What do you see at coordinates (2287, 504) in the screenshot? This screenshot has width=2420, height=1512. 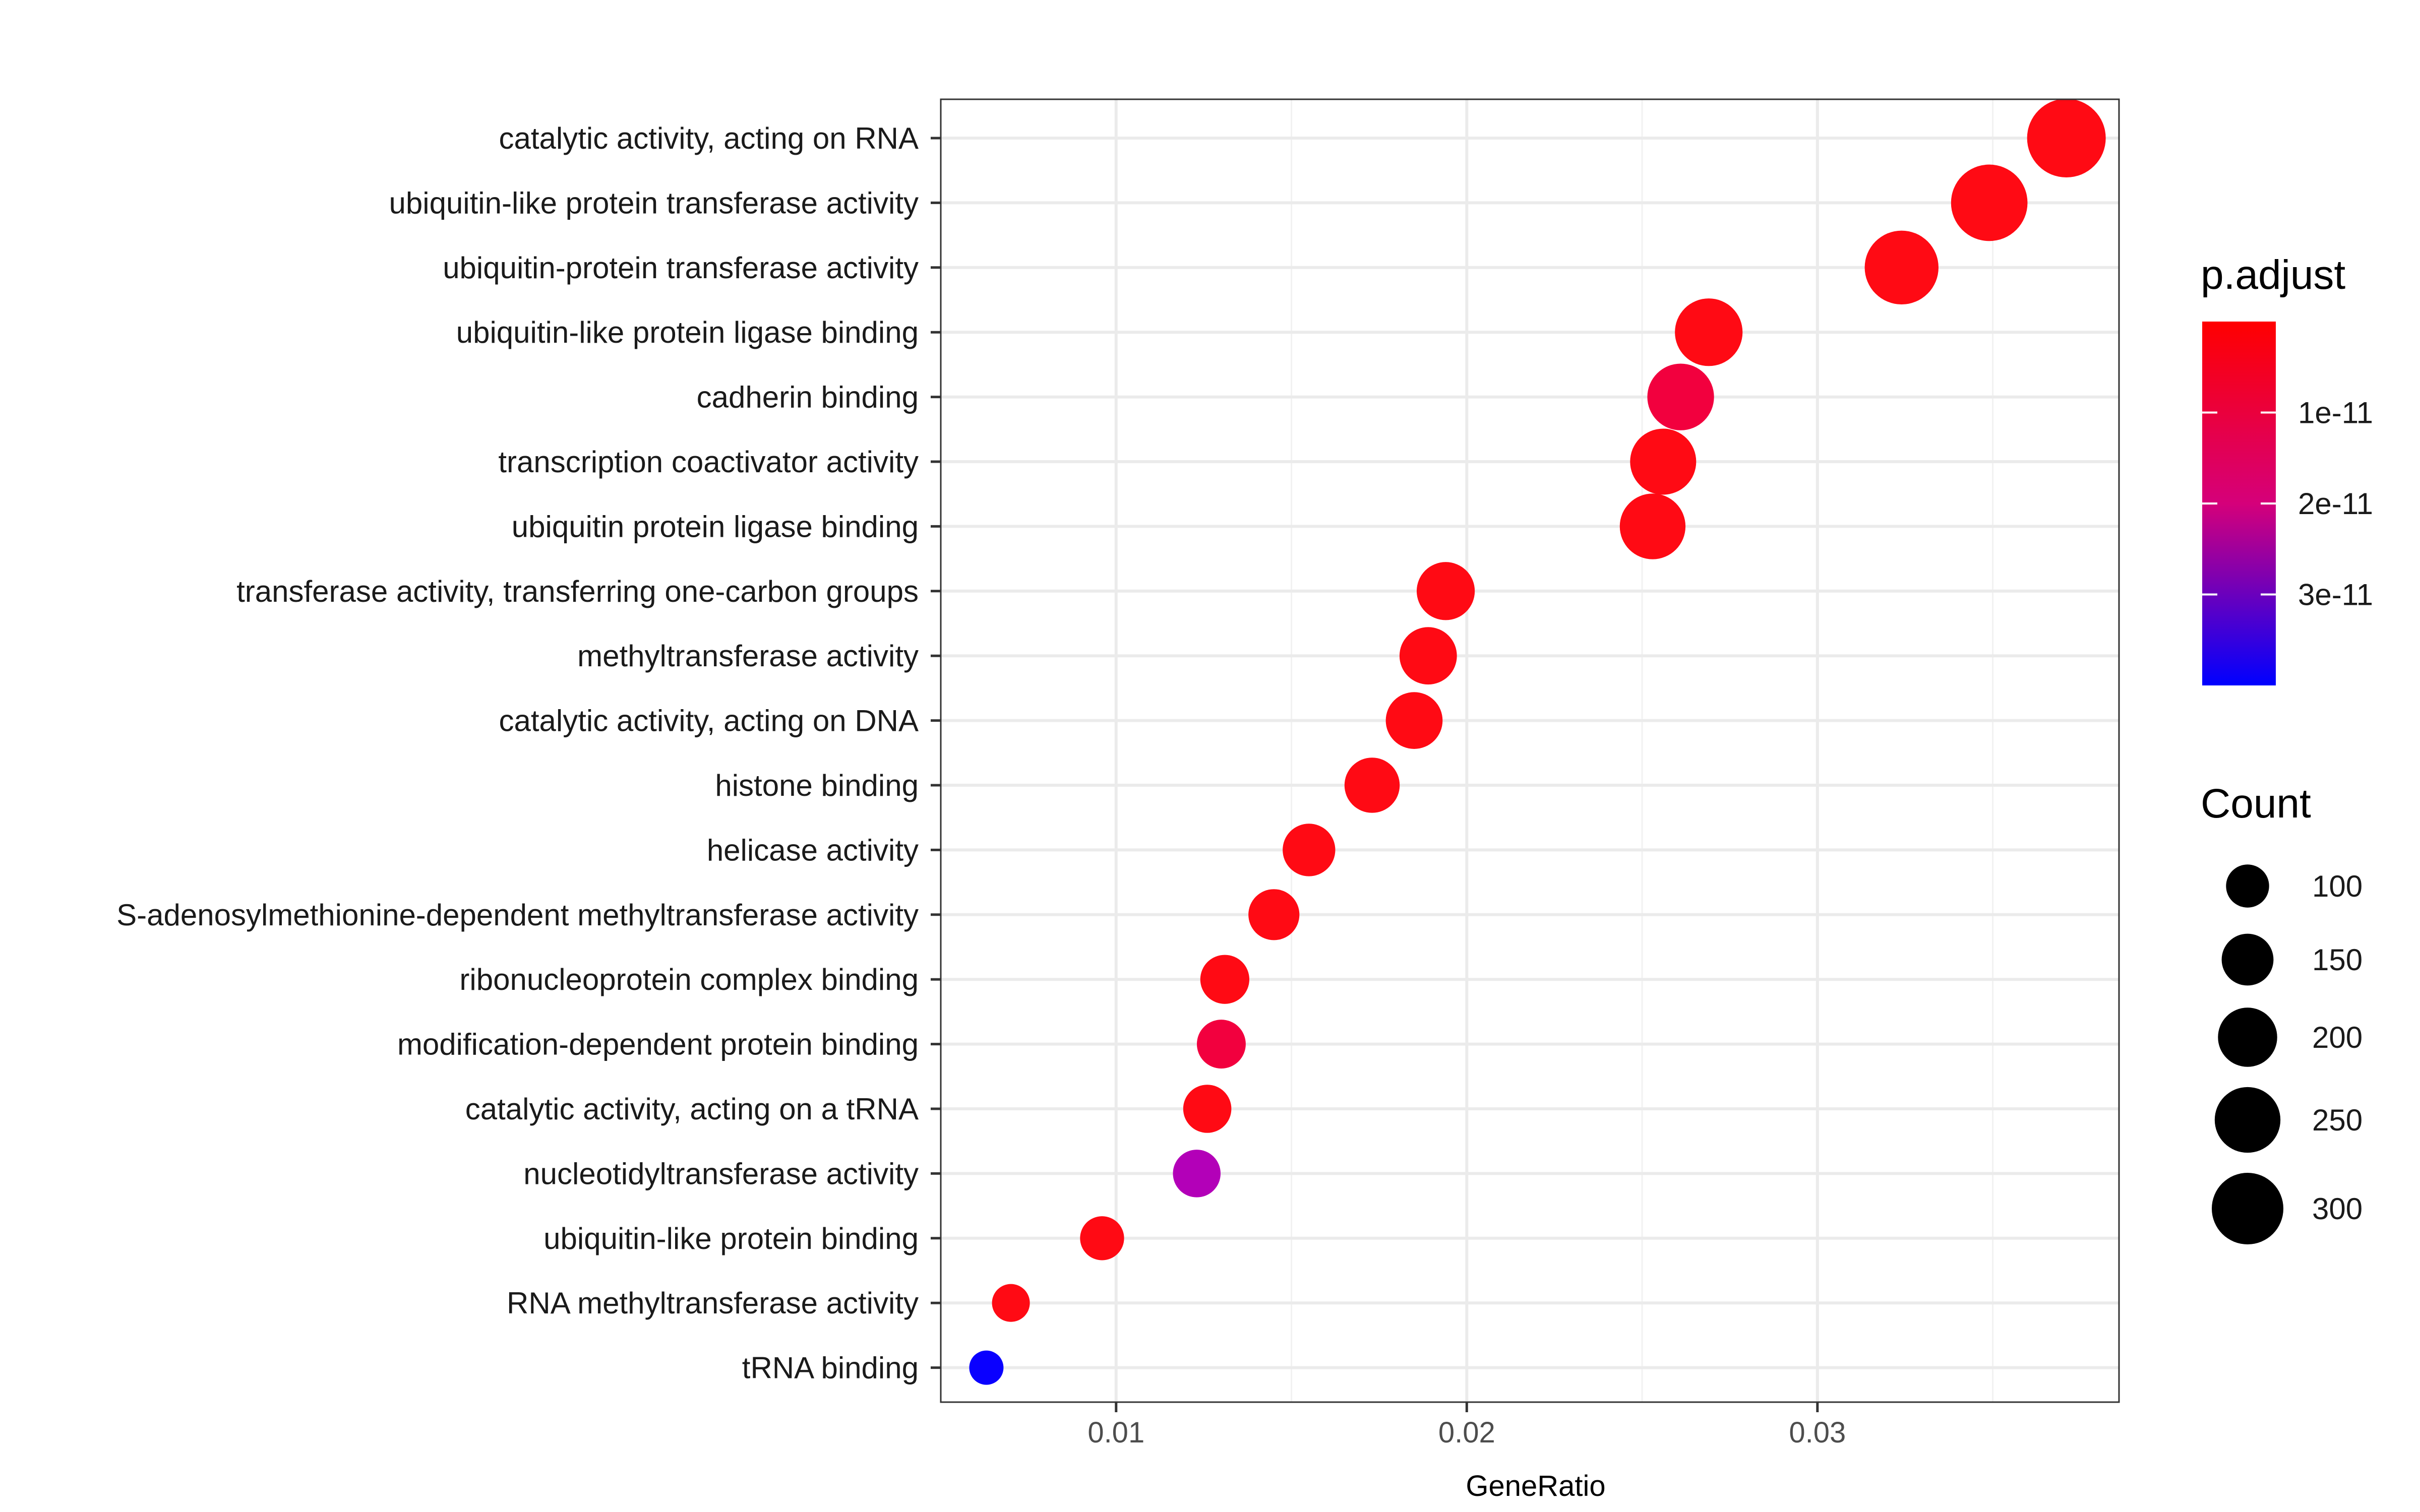 I see `colorbar-ticks: 1e-11 2e-11 3e-11` at bounding box center [2287, 504].